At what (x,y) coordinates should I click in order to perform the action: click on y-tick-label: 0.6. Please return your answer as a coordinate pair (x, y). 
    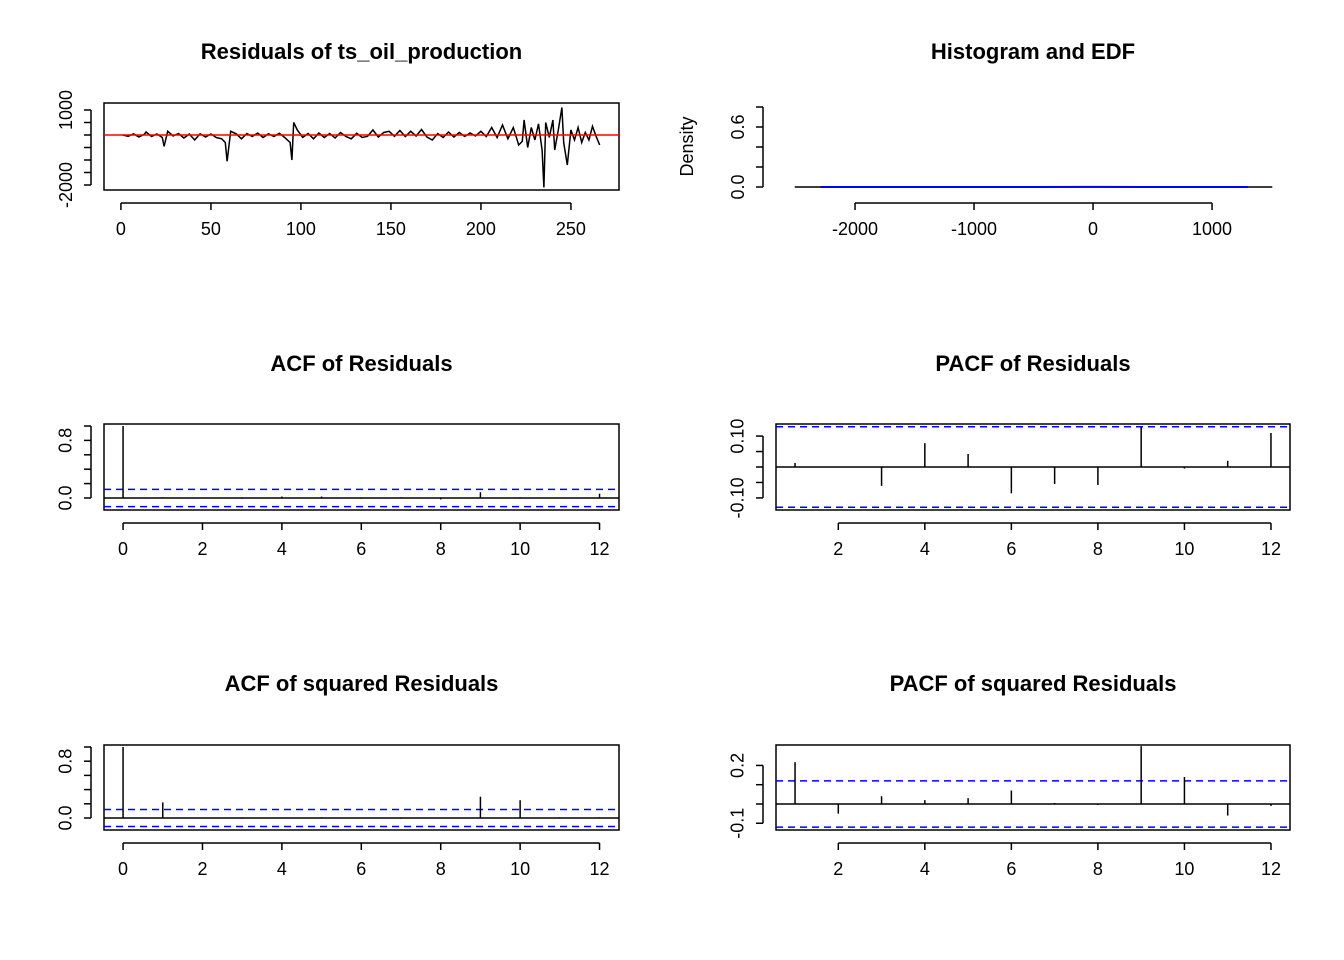
    Looking at the image, I should click on (738, 126).